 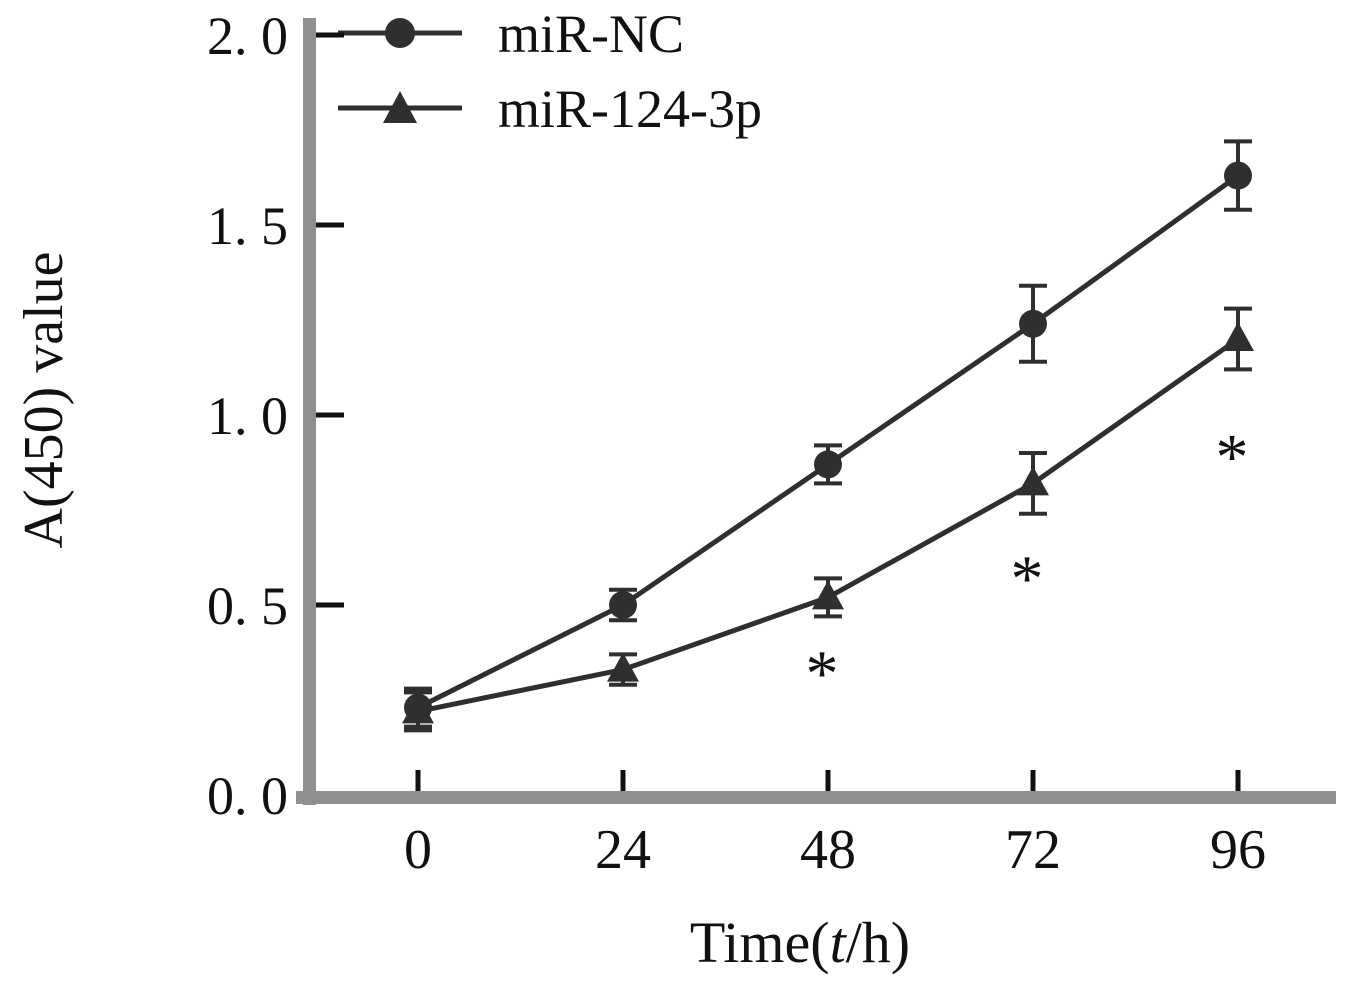 What do you see at coordinates (828, 850) in the screenshot?
I see `x-tick-label: 48` at bounding box center [828, 850].